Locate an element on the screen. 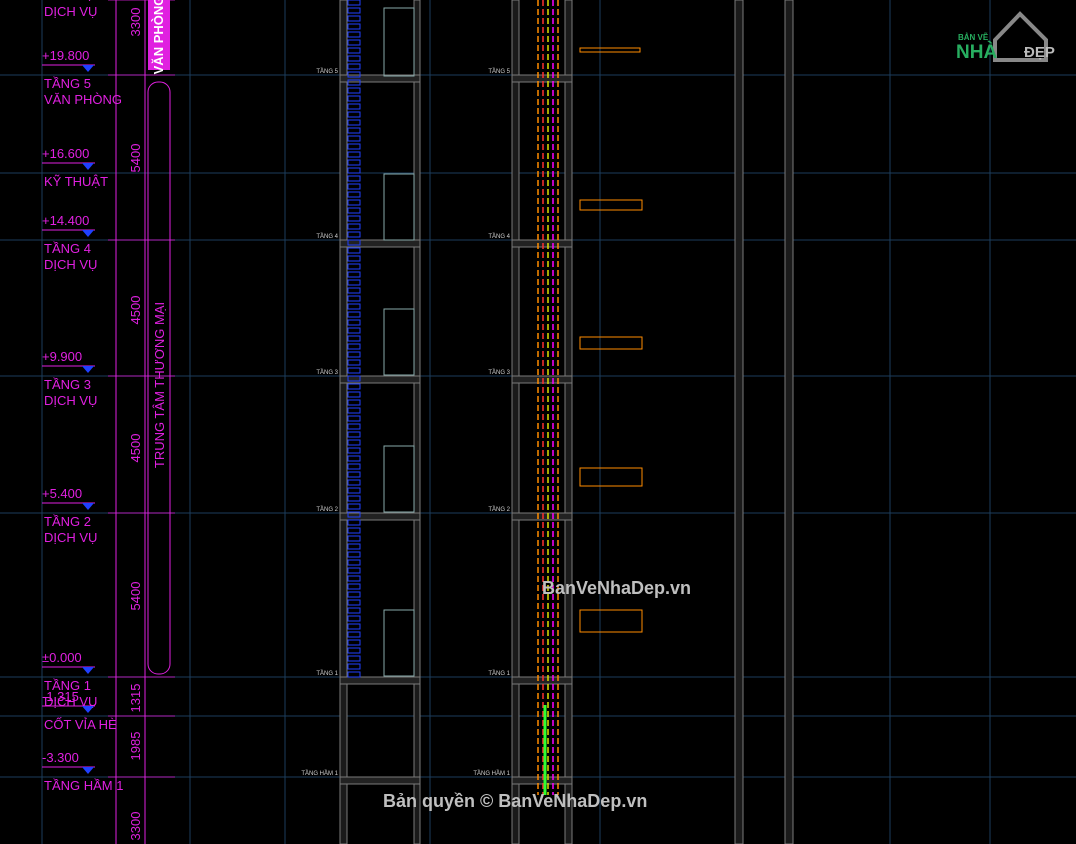 This screenshot has height=844, width=1076. zone-label: TRUNG TÂM THƯƠNG MẠI is located at coordinates (159, 385).